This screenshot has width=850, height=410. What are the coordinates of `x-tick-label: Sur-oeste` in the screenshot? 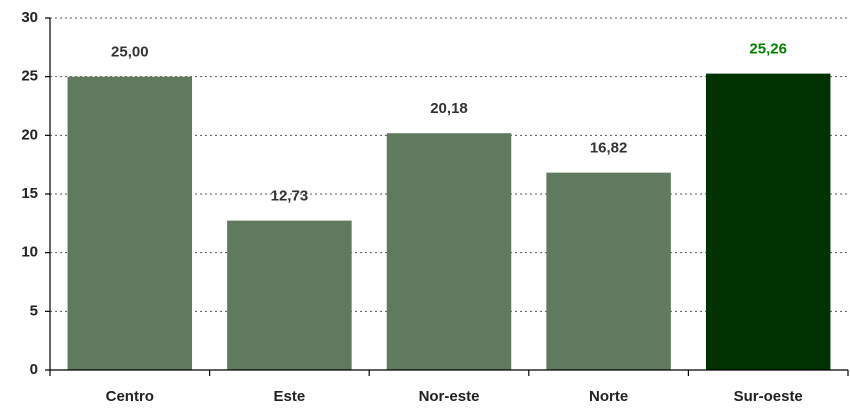 It's located at (768, 396).